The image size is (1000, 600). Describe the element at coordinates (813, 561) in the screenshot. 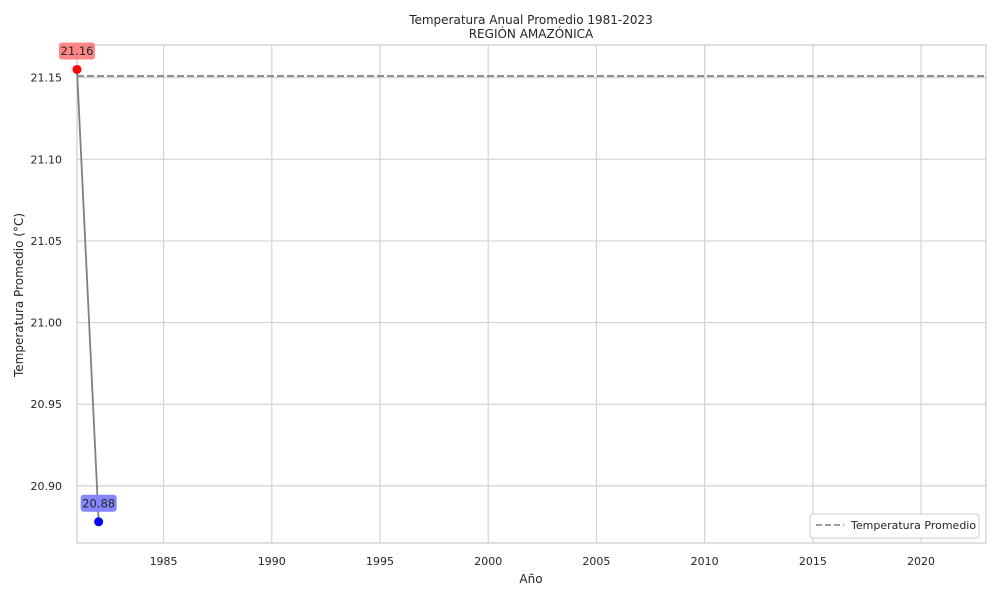

I see `x-tick-label: 2015` at that location.